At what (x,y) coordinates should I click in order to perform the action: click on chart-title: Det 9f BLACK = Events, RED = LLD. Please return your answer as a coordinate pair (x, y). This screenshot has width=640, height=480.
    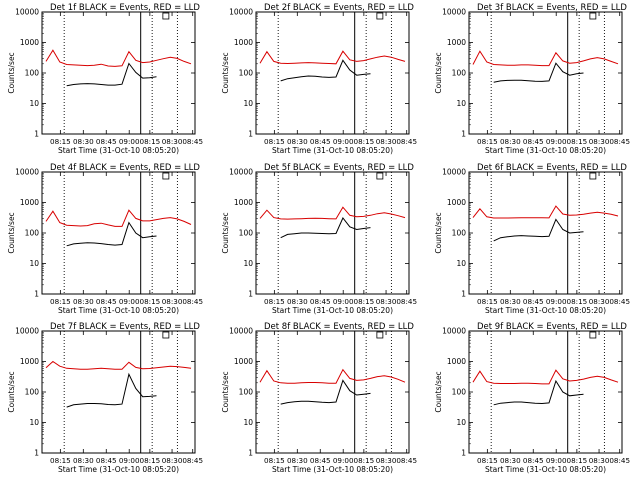
    Looking at the image, I should click on (552, 327).